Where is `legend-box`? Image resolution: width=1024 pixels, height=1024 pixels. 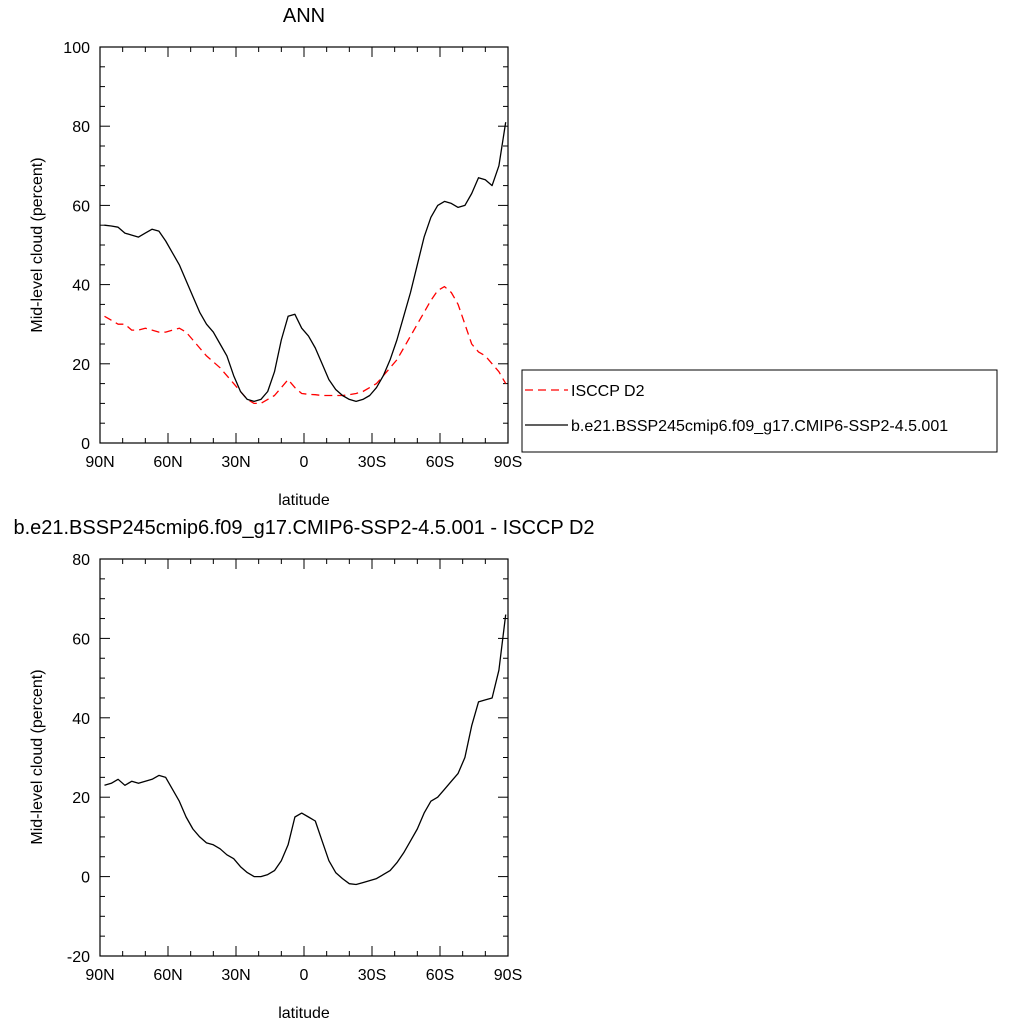 legend-box is located at coordinates (759, 411).